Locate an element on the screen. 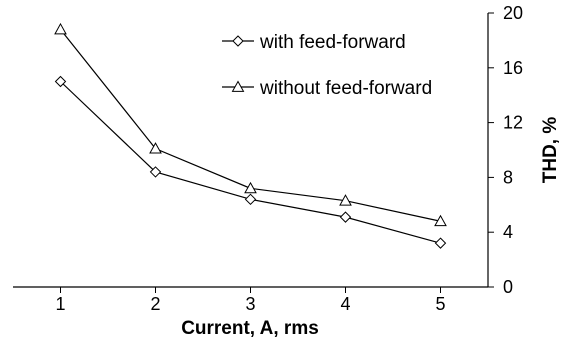  legend-label: without feed-forward is located at coordinates (345, 88).